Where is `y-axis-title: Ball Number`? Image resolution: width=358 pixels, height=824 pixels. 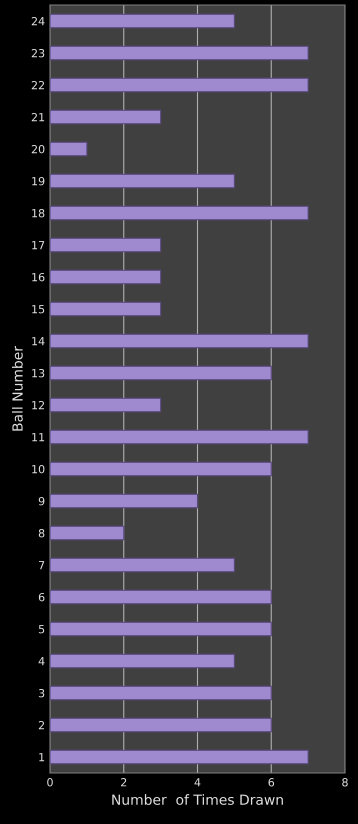 y-axis-title: Ball Number is located at coordinates (17, 388).